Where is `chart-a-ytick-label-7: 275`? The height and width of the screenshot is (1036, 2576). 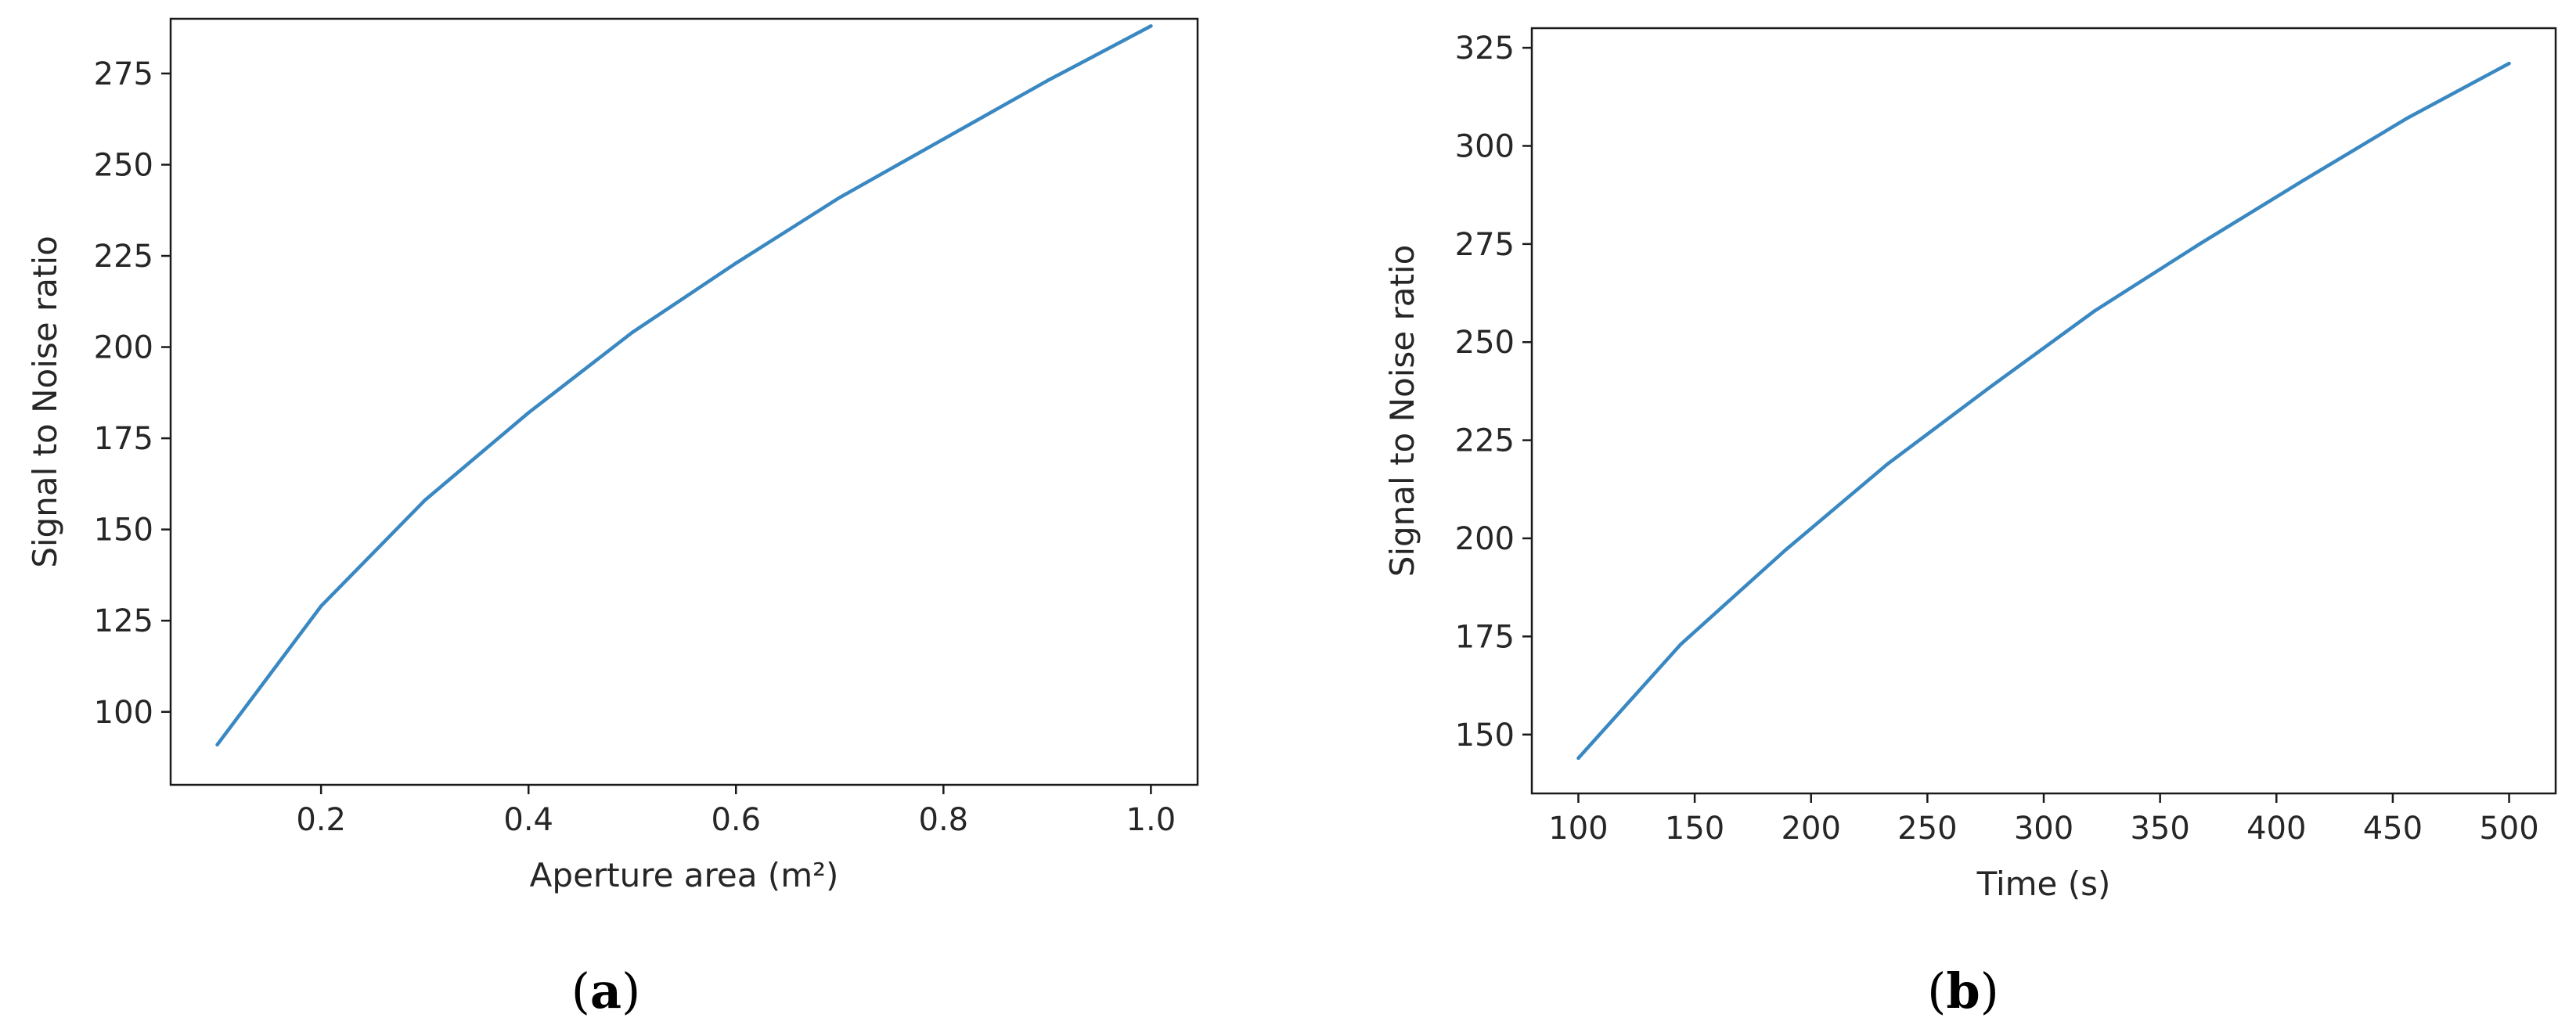 chart-a-ytick-label-7: 275 is located at coordinates (123, 74).